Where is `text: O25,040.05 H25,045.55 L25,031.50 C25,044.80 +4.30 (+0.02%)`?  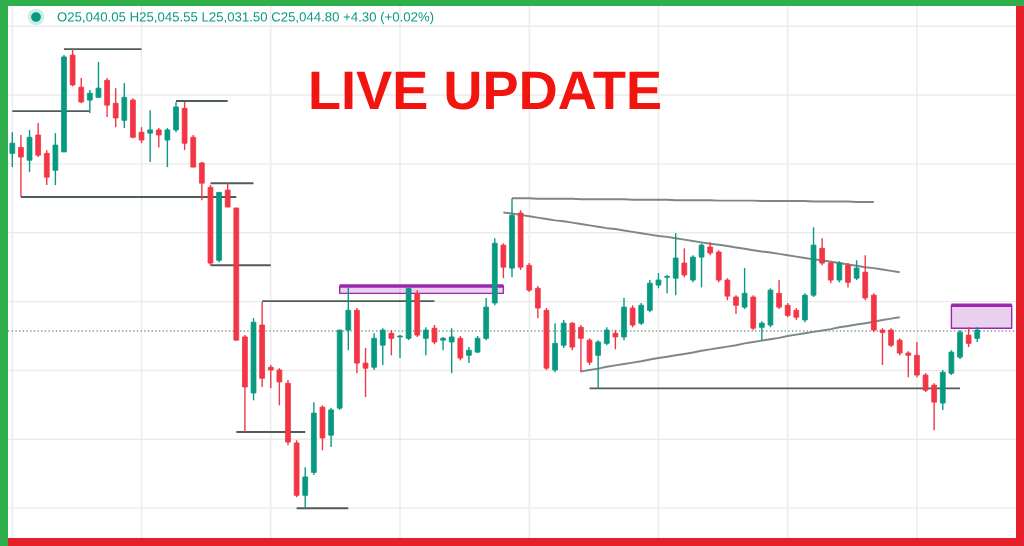 text: O25,040.05 H25,045.55 L25,031.50 C25,044.80 +4.30 (+0.02%) is located at coordinates (245, 18).